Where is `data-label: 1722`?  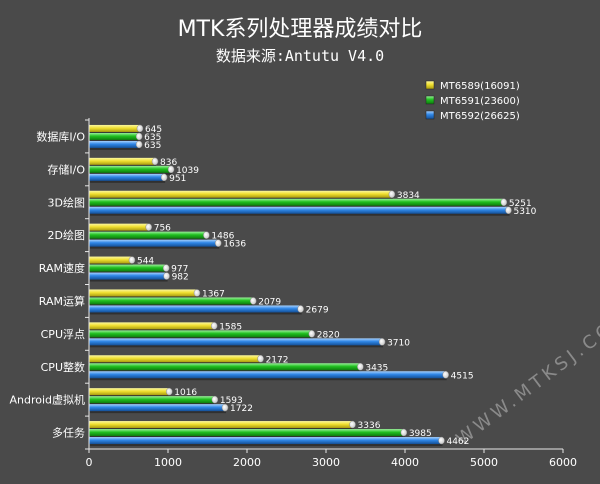
data-label: 1722 is located at coordinates (241, 409).